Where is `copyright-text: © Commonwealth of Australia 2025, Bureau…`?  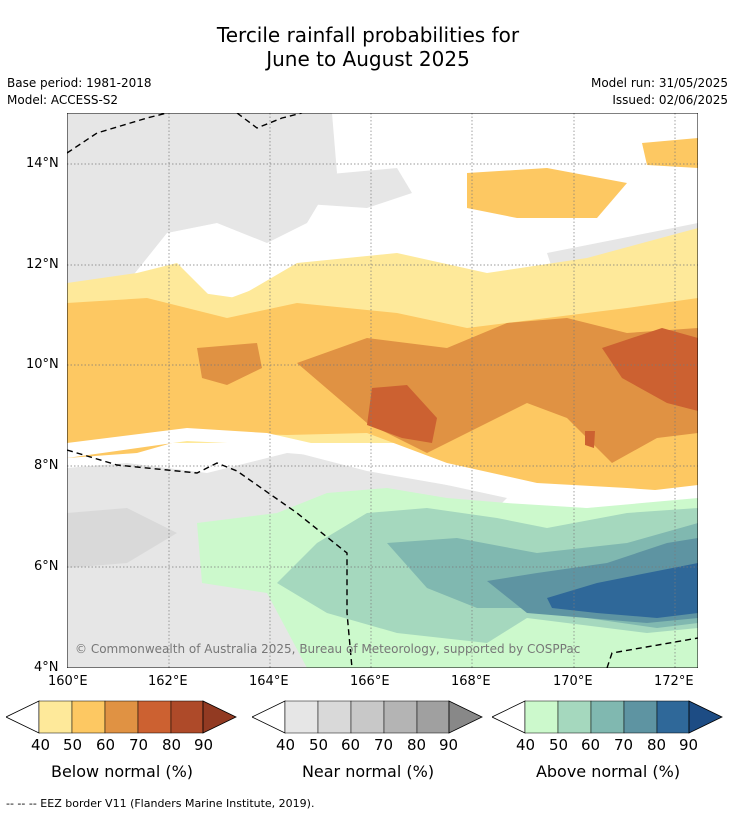 copyright-text: © Commonwealth of Australia 2025, Bureau… is located at coordinates (327, 649).